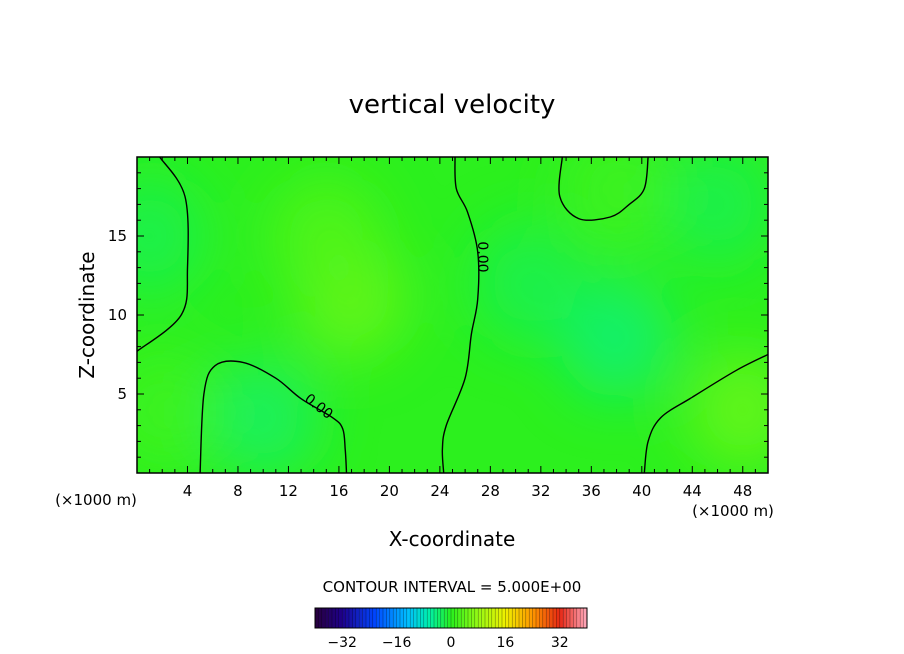 The image size is (904, 654). I want to click on colorbar-tick-label: −16, so click(397, 643).